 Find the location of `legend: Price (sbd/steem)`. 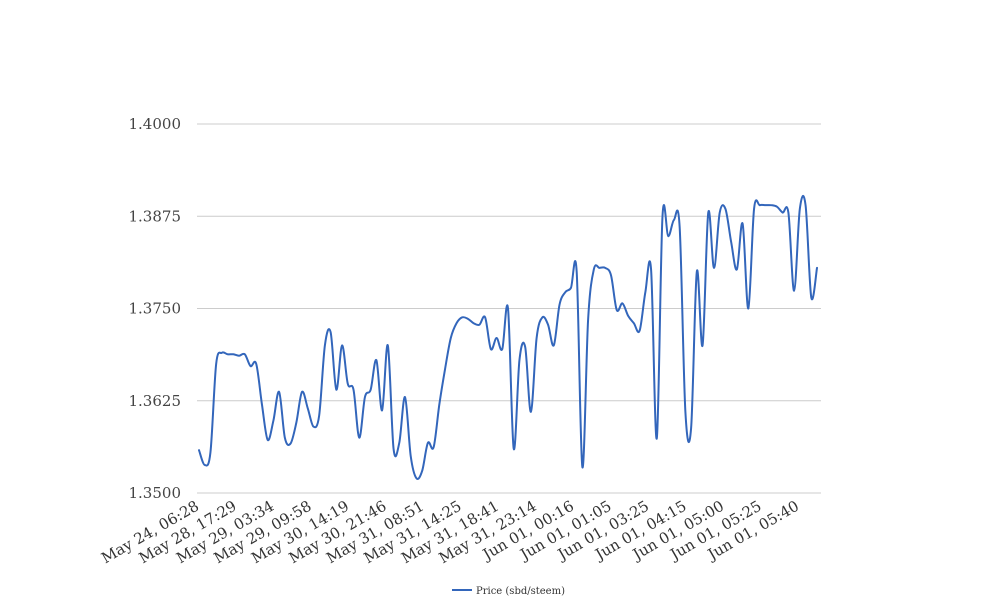

legend: Price (sbd/steem) is located at coordinates (508, 591).